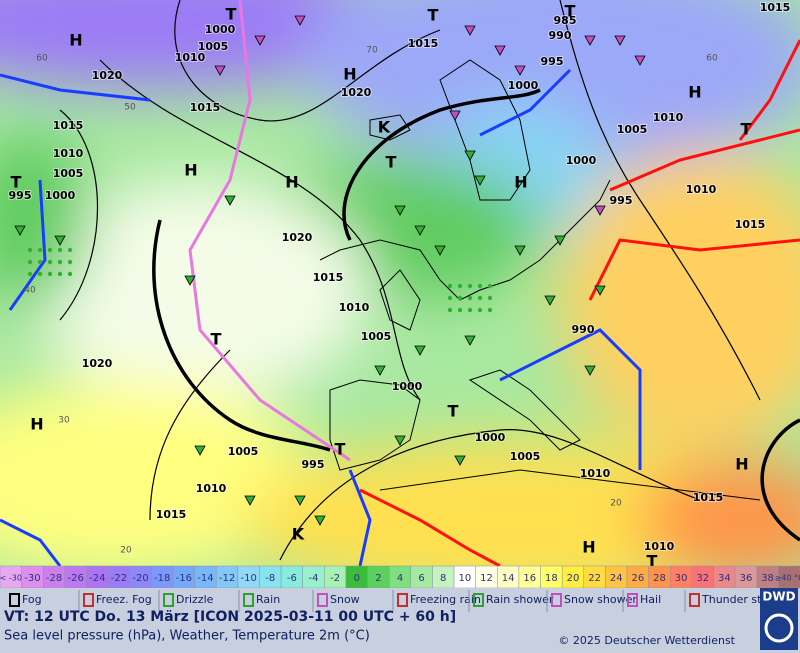 This screenshot has height=653, width=800. Describe the element at coordinates (767, 578) in the screenshot. I see `scale-label: 38` at that location.